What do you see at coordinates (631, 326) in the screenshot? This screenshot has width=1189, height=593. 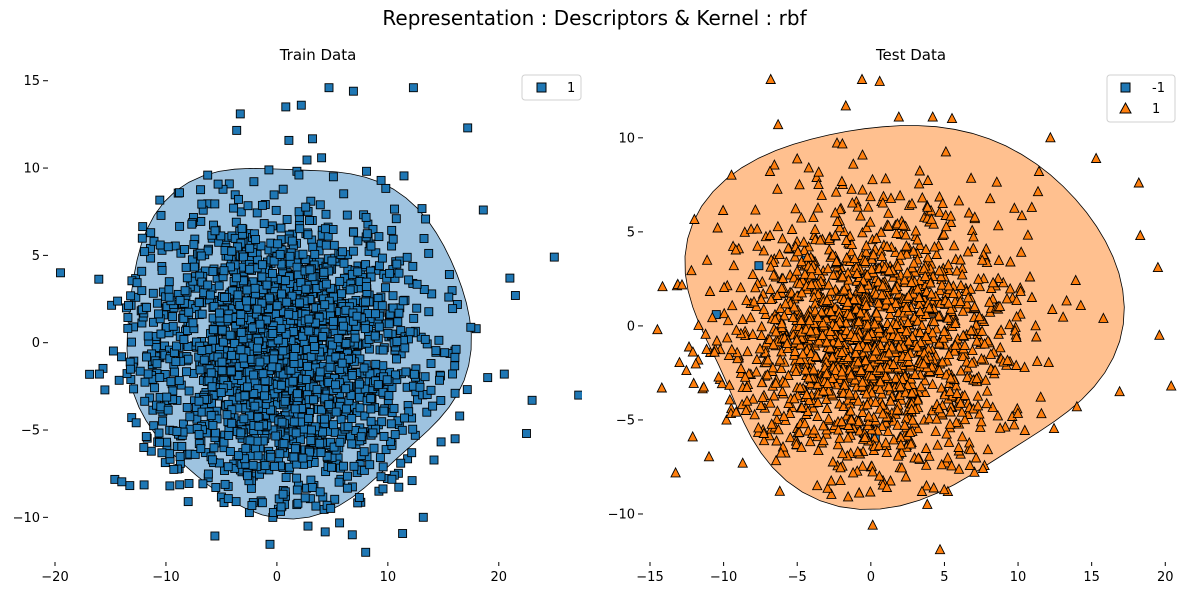 I see `y-tick-label: 0` at bounding box center [631, 326].